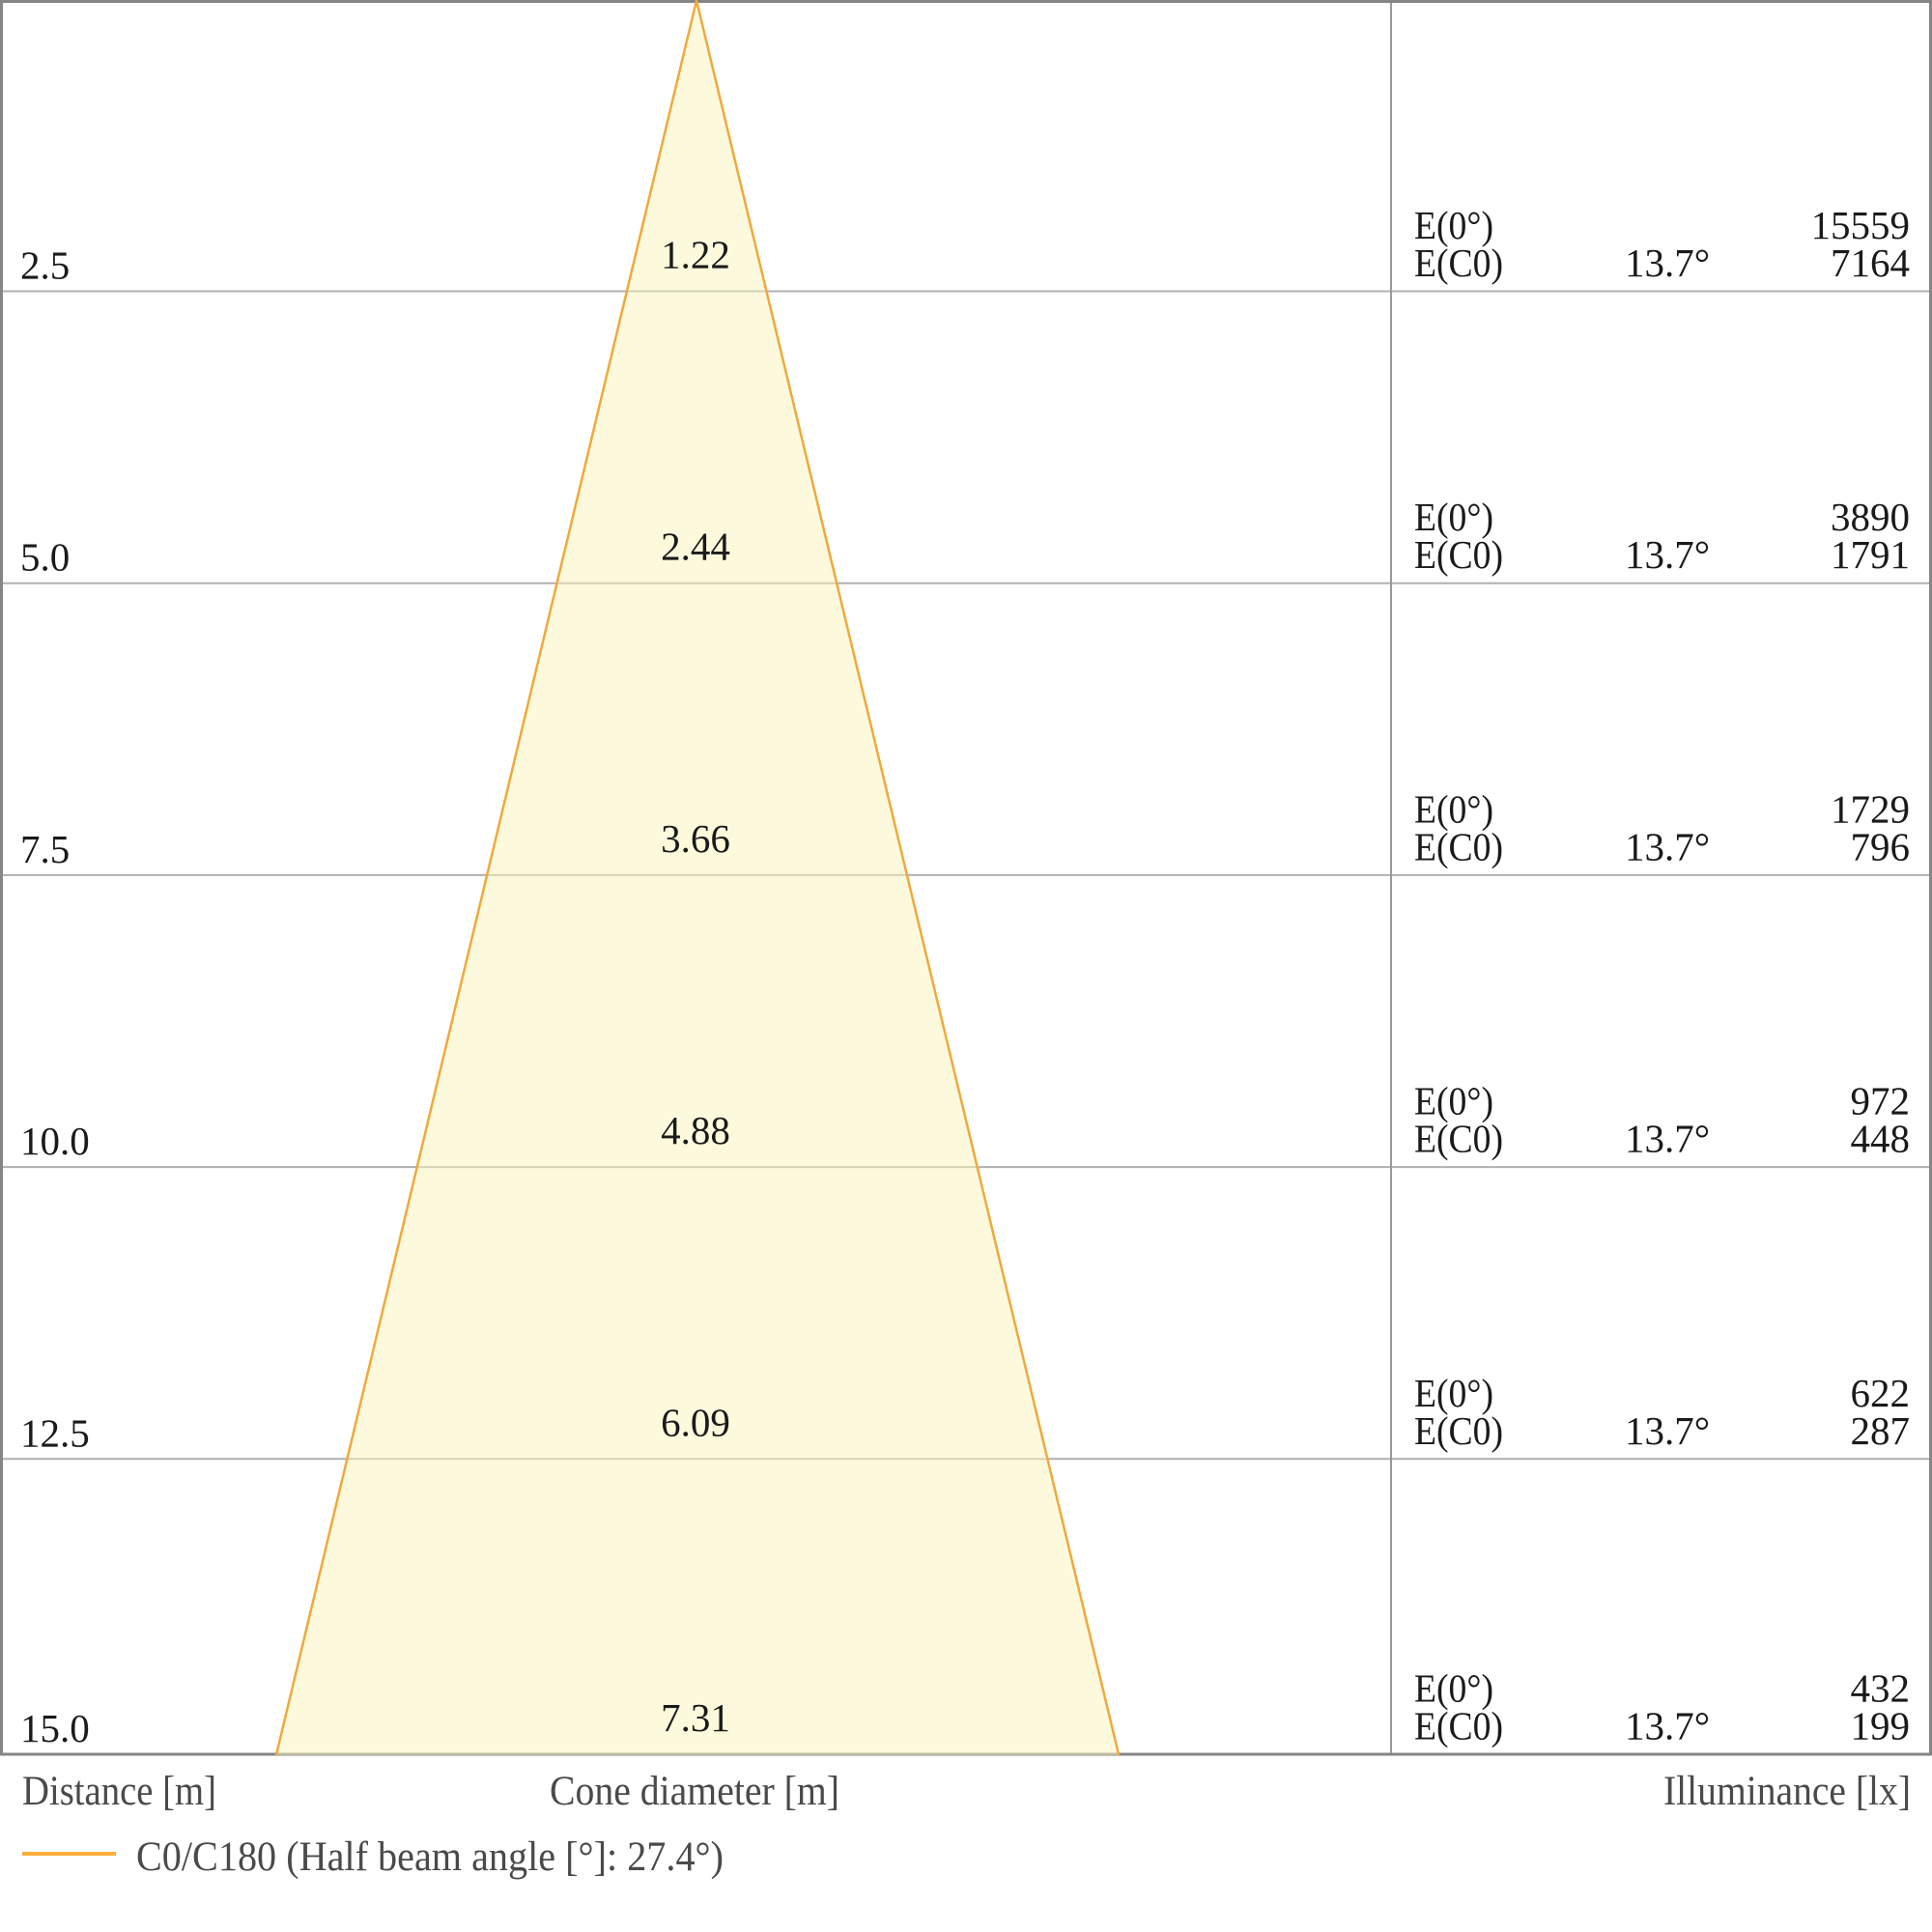  Describe the element at coordinates (1861, 225) in the screenshot. I see `svg-text: 15559` at that location.